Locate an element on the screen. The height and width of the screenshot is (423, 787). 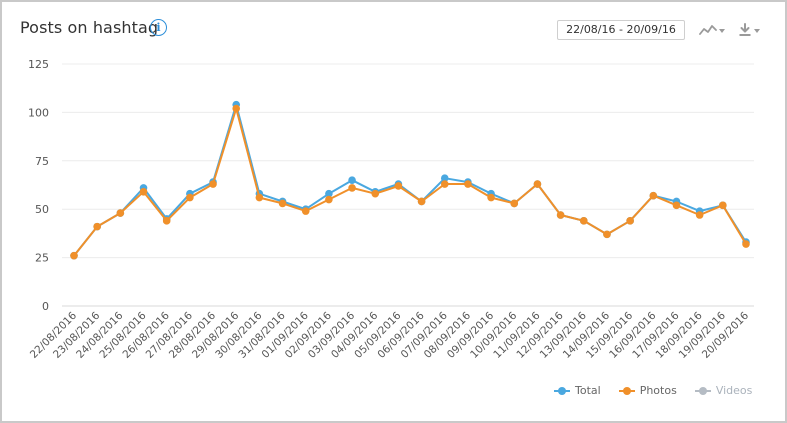
chart-title: Posts on hashtag is located at coordinates (89, 27).